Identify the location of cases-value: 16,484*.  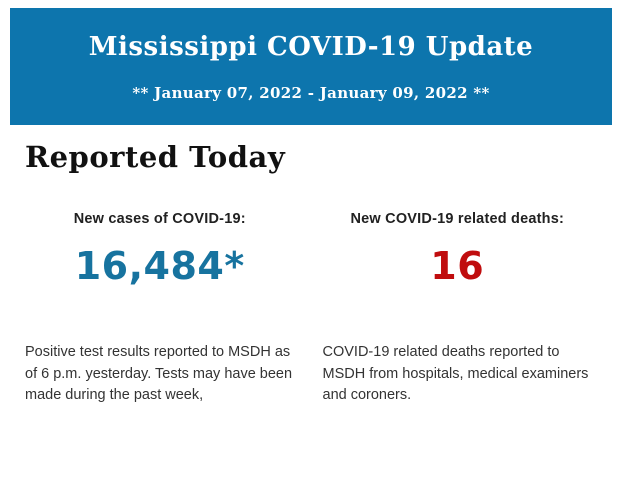
(159, 266).